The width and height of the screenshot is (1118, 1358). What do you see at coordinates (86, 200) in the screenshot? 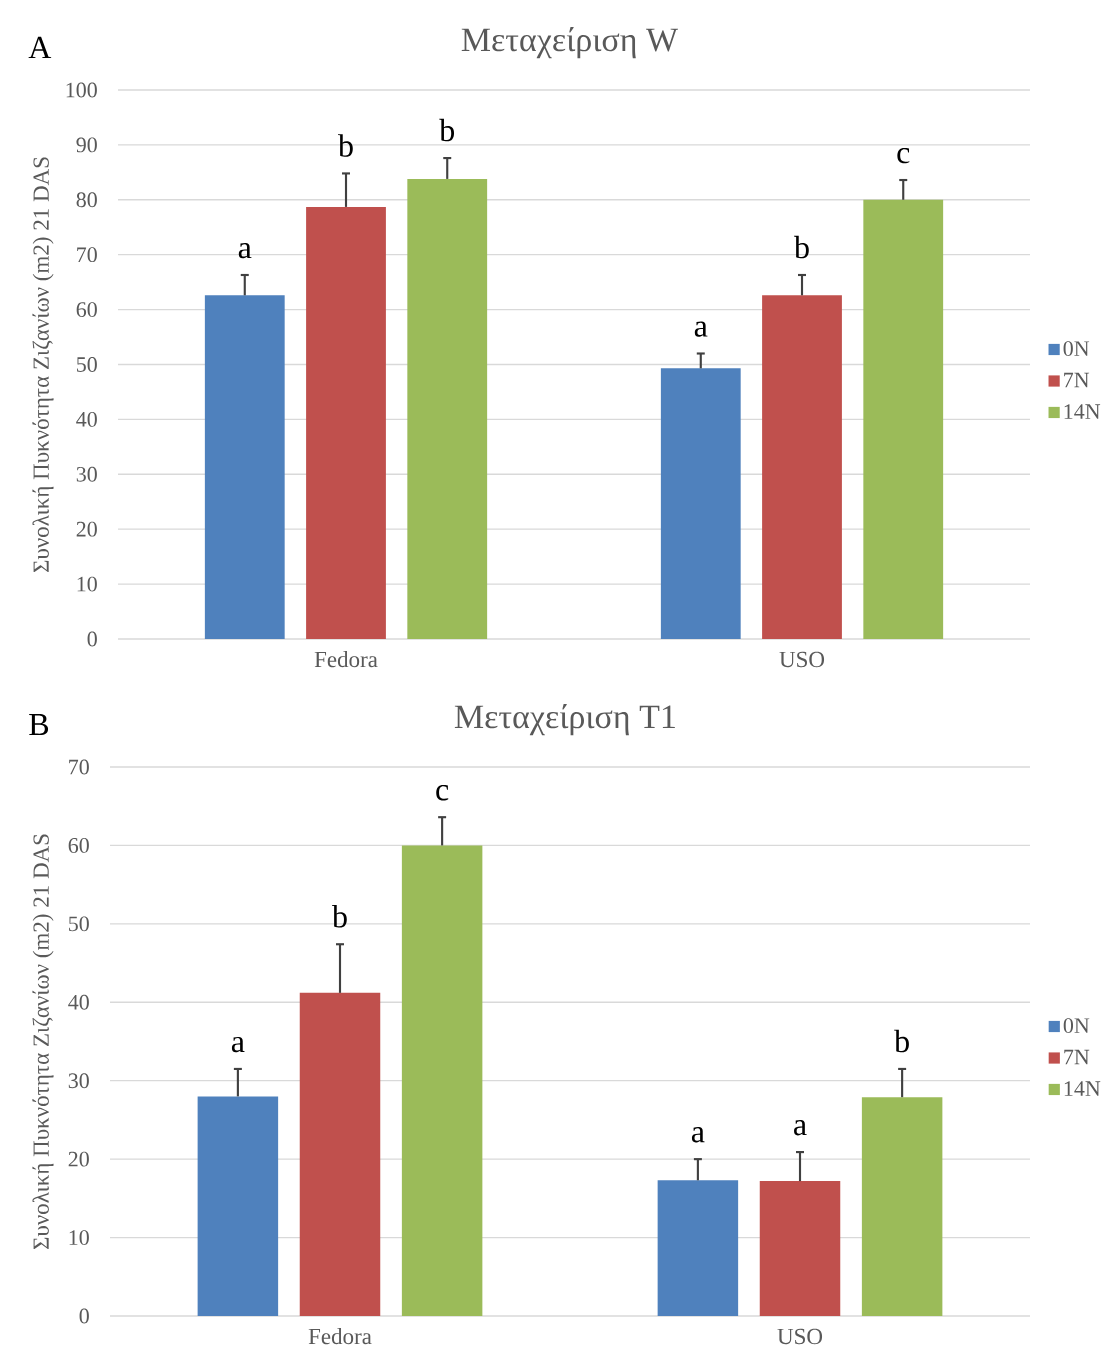
I see `y-tick-label: 80` at bounding box center [86, 200].